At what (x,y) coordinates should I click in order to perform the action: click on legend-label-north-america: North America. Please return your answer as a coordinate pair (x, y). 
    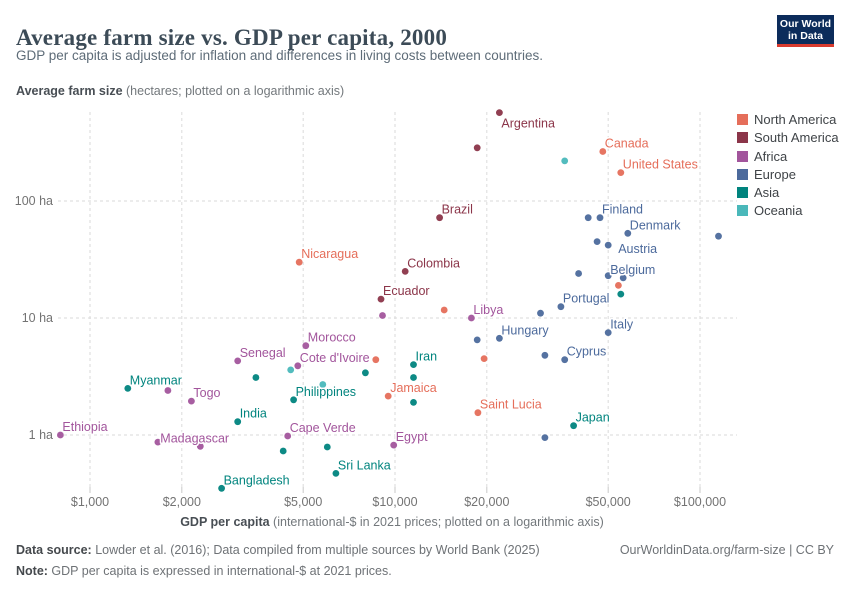
    Looking at the image, I should click on (795, 119).